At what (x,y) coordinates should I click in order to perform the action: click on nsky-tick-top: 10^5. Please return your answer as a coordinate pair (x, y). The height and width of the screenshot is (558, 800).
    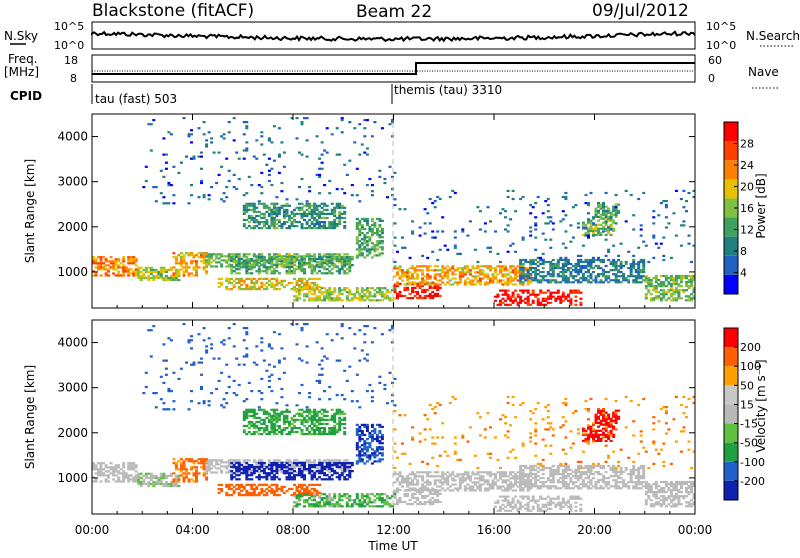
    Looking at the image, I should click on (69, 26).